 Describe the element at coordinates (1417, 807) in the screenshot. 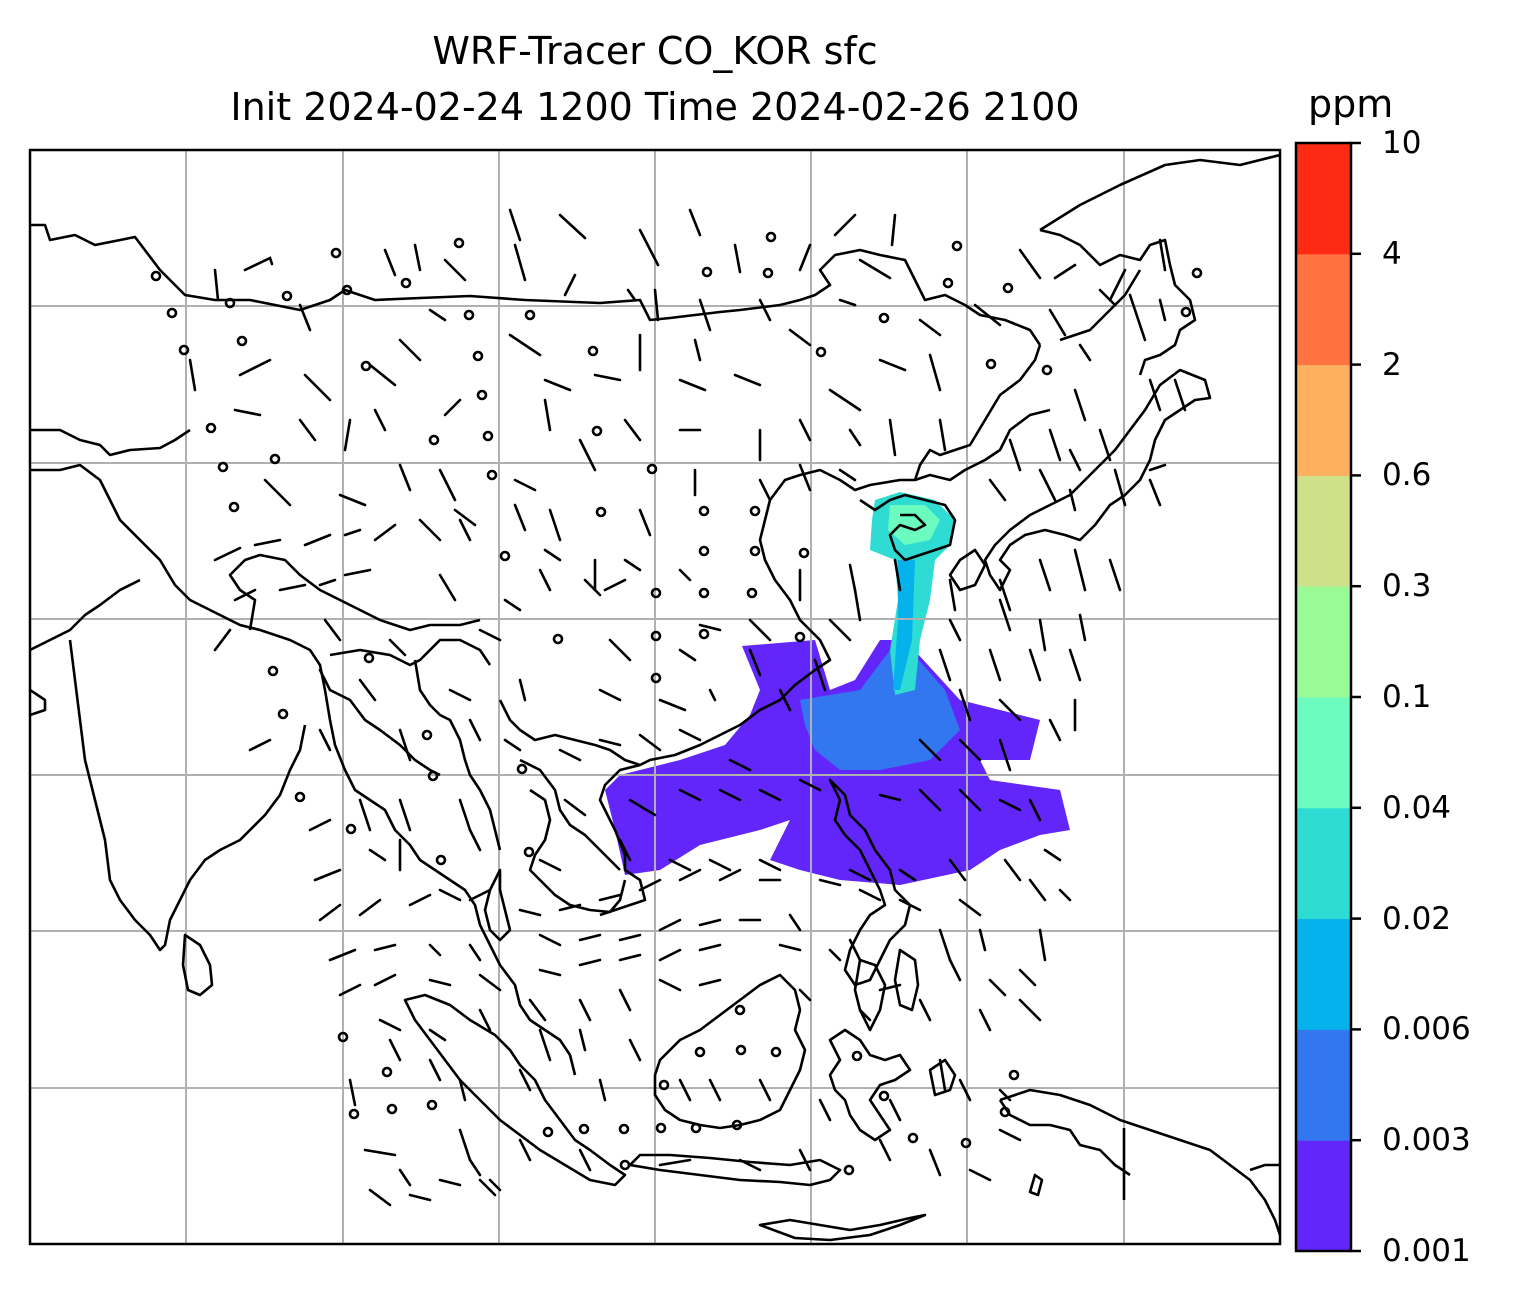

I see `colorbar-tick-label: 0.04` at that location.